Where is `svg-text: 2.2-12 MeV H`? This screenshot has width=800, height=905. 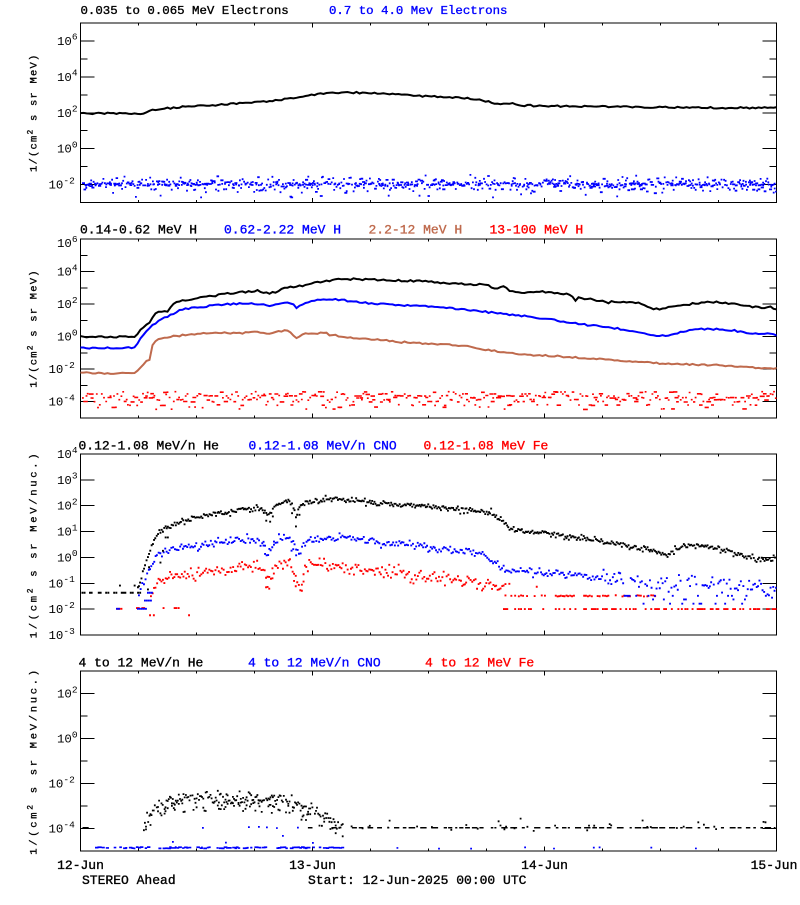
svg-text: 2.2-12 MeV H is located at coordinates (416, 230).